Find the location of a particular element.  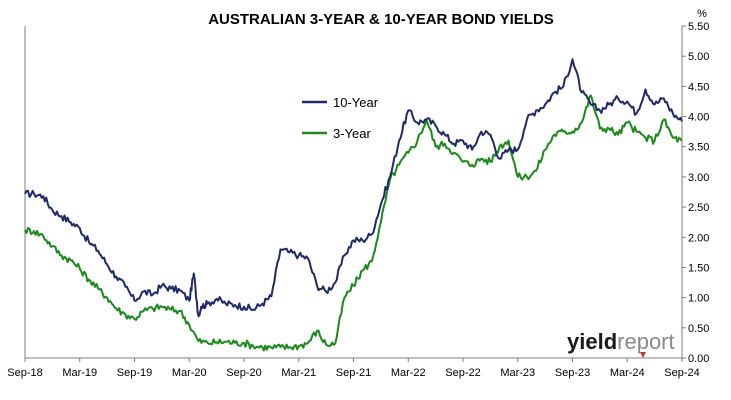

x-tick-label: Mar-24 is located at coordinates (627, 373).